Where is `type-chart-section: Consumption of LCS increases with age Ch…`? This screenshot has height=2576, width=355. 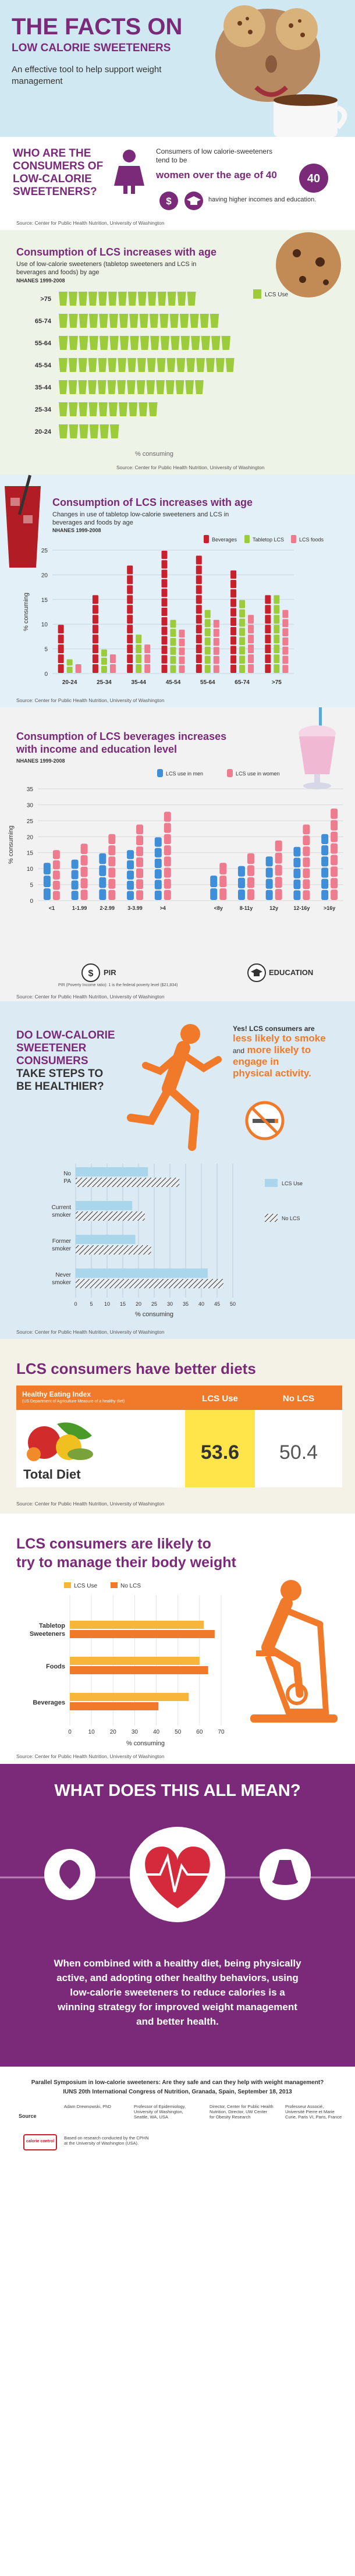
type-chart-section: Consumption of LCS increases with age Ch… is located at coordinates (177, 590).